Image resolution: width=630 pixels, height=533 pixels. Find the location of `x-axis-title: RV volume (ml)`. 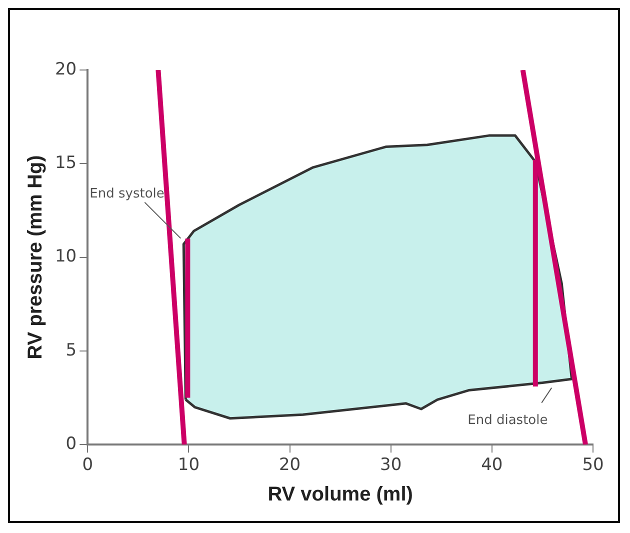

x-axis-title: RV volume (ml) is located at coordinates (340, 495).